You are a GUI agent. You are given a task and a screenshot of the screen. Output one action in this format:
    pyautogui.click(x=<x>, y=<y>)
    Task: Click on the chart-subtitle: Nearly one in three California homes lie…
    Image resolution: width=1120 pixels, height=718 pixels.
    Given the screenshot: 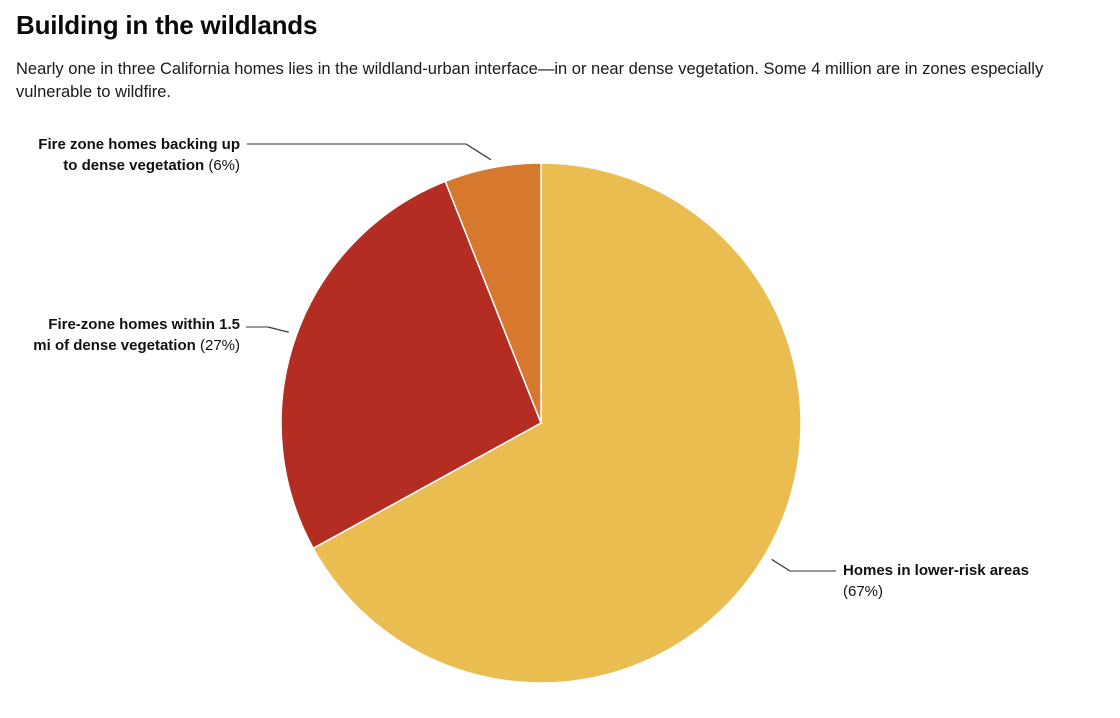 What is the action you would take?
    pyautogui.click(x=530, y=80)
    